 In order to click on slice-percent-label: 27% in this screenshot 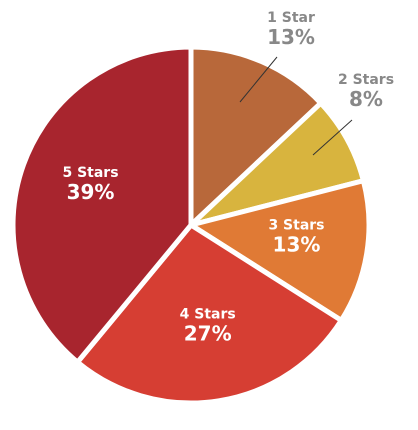, I will do `click(208, 333)`.